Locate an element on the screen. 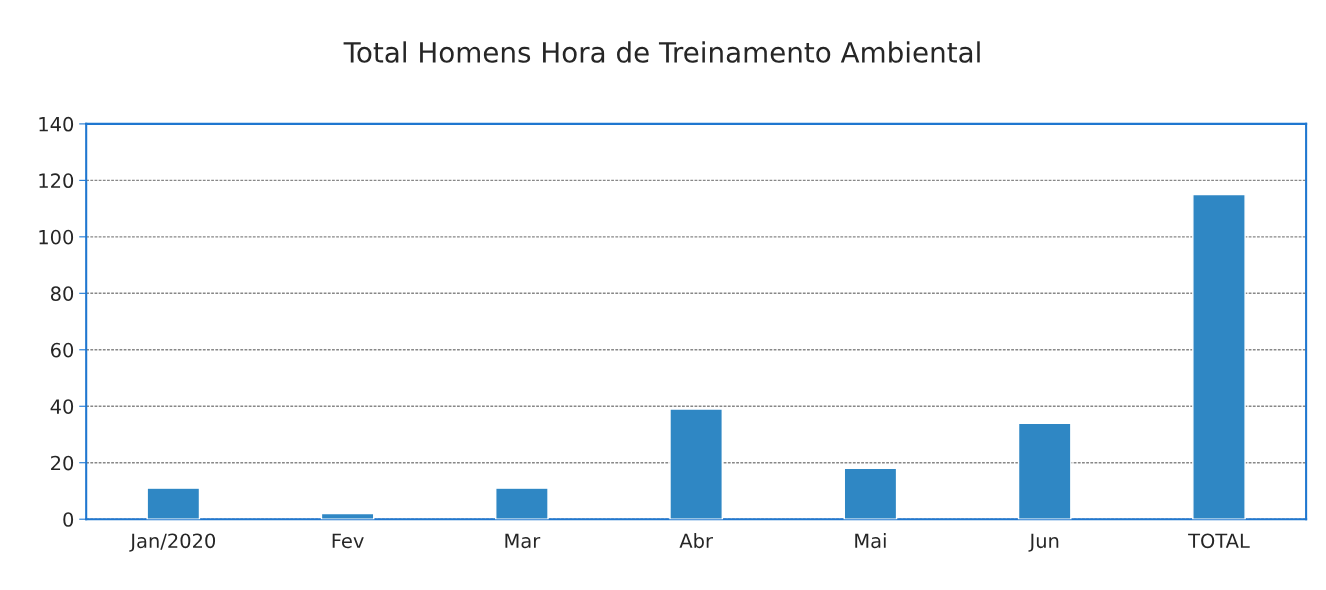 This screenshot has width=1326, height=590. y-tick-label: 100 is located at coordinates (56, 237).